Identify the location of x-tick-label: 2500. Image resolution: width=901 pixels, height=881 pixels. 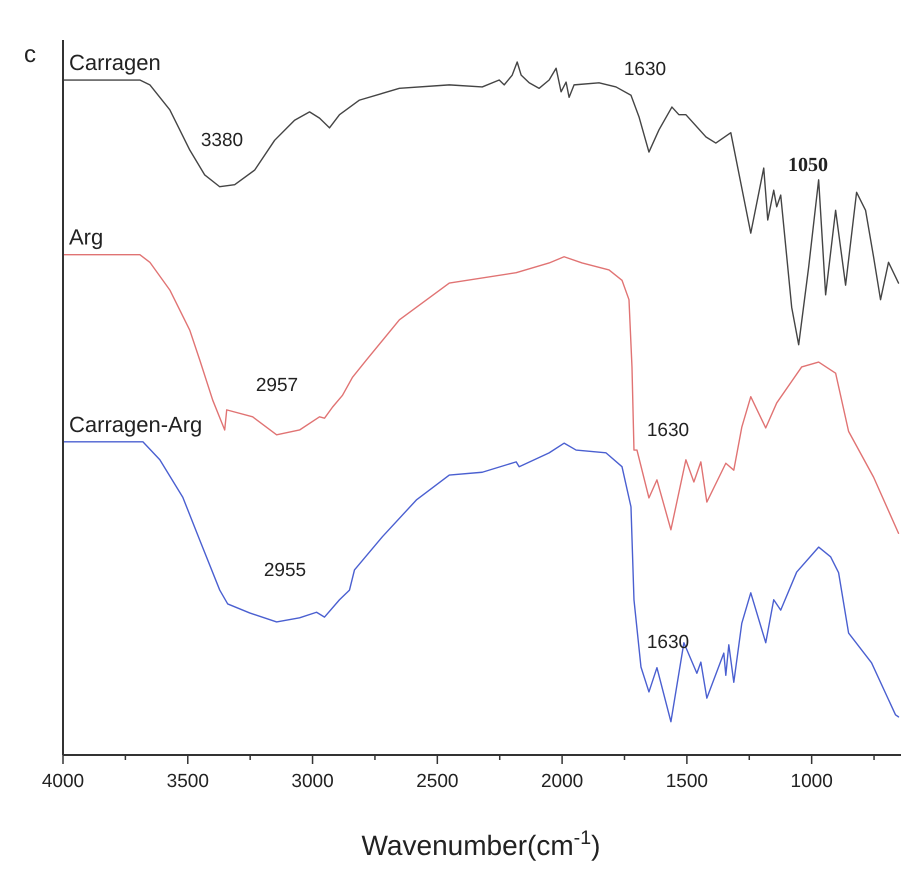
(437, 781).